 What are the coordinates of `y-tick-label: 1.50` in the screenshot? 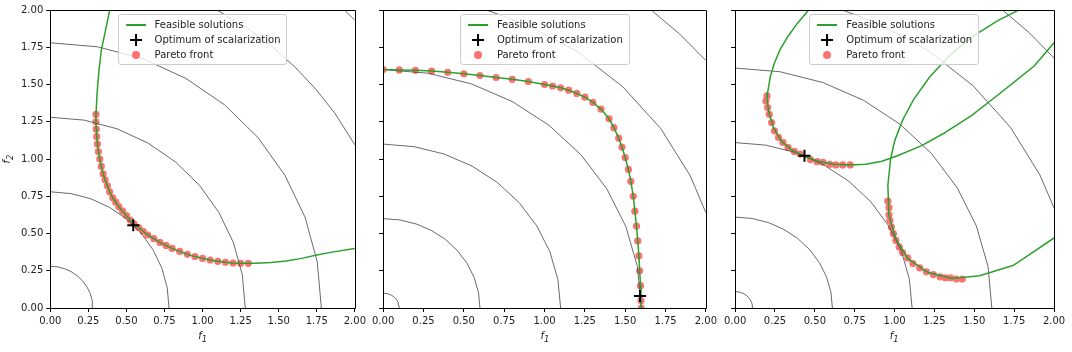 It's located at (32, 84).